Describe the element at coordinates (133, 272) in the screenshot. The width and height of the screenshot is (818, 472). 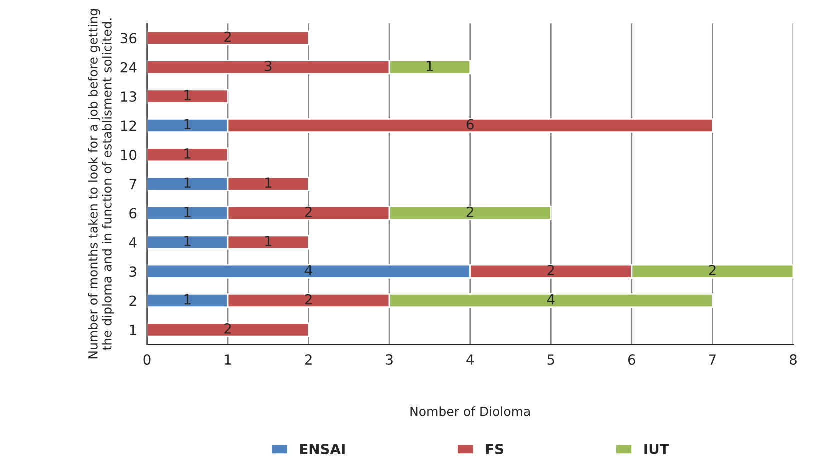
I see `y-tick-label: 3` at that location.